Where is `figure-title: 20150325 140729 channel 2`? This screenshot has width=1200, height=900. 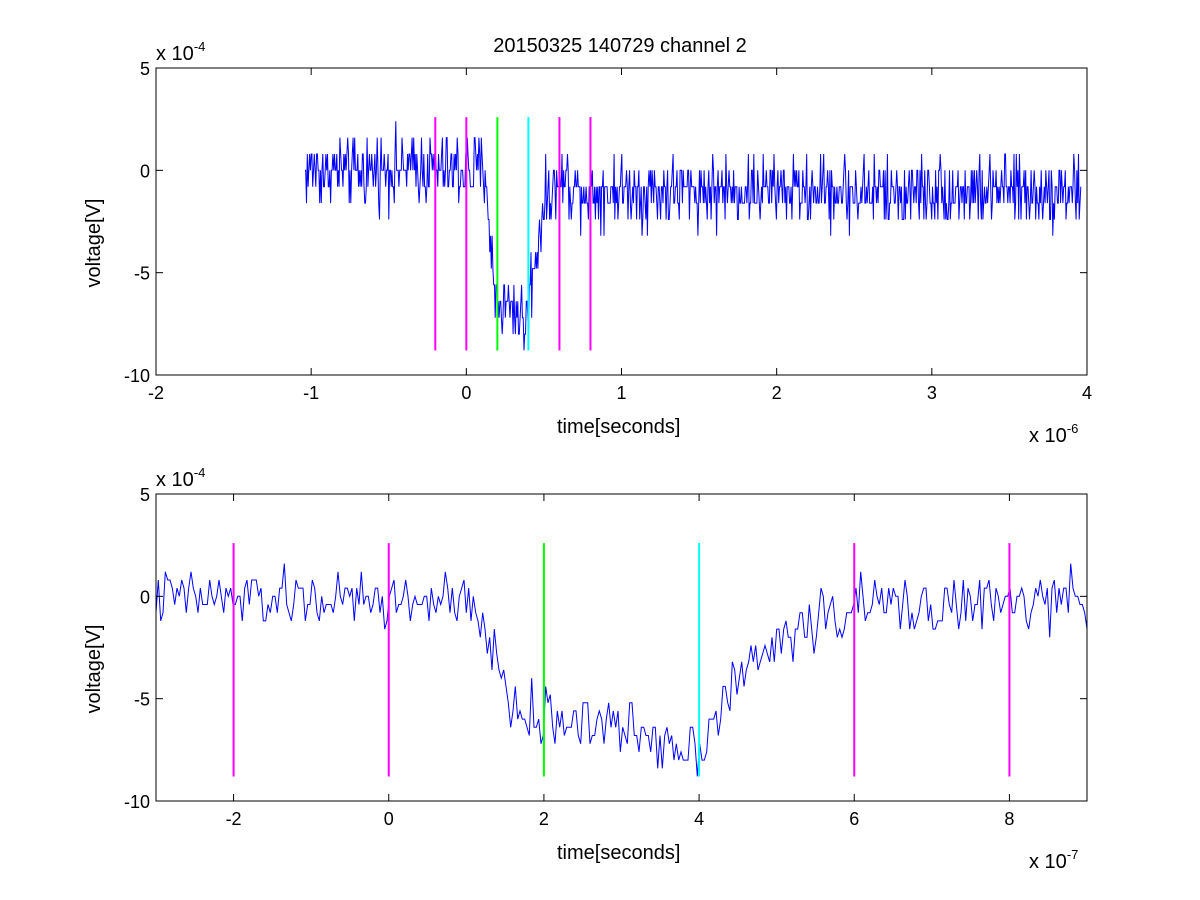 figure-title: 20150325 140729 channel 2 is located at coordinates (620, 46).